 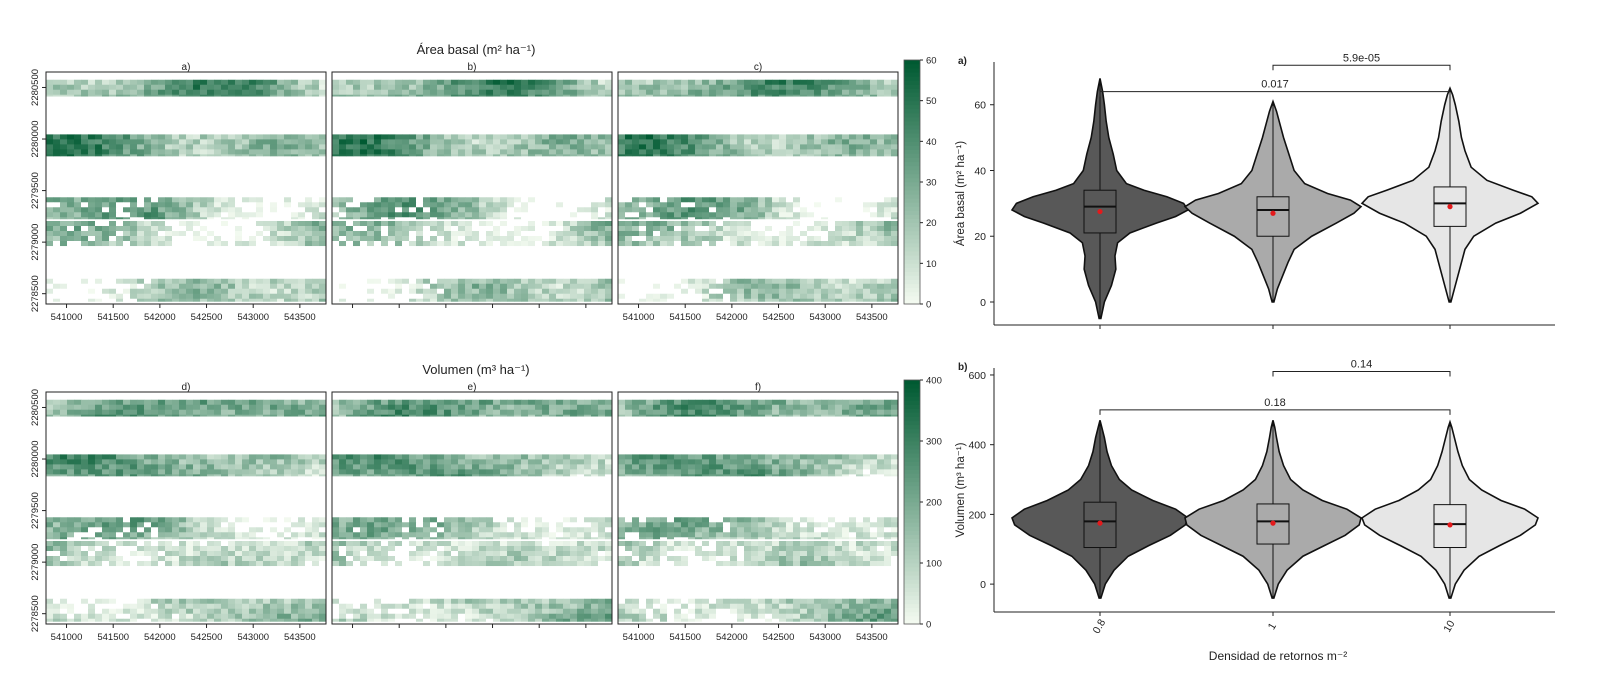 What do you see at coordinates (186, 512) in the screenshot?
I see `map-panel: d) 541000 541500 542000 542500 543000 543500` at bounding box center [186, 512].